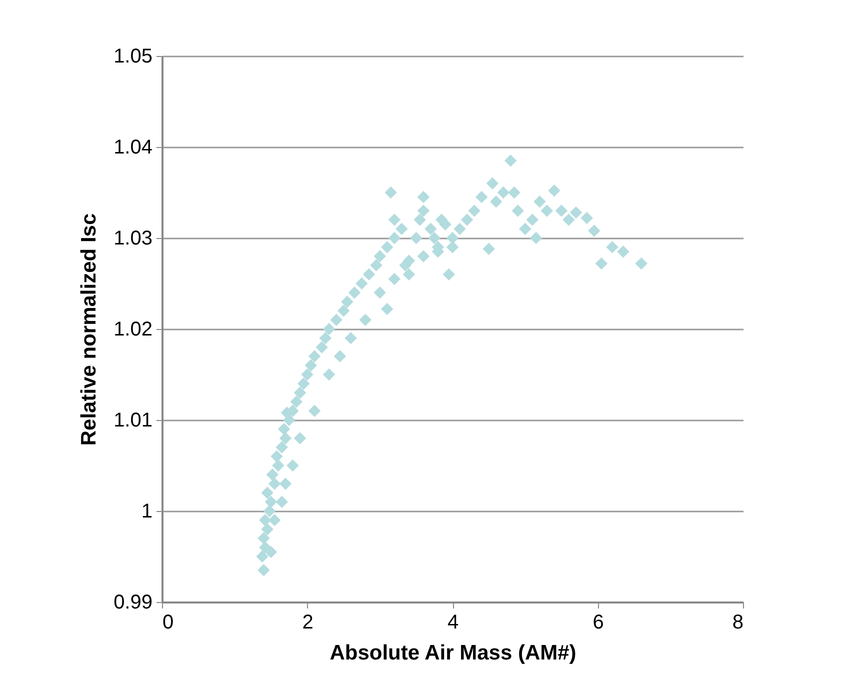  What do you see at coordinates (308, 623) in the screenshot?
I see `x-tick-label: 2` at bounding box center [308, 623].